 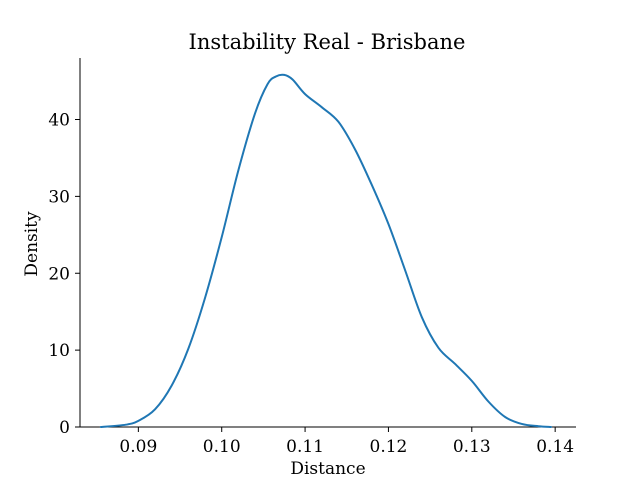 I want to click on y-tick-label: 40, so click(x=59, y=121).